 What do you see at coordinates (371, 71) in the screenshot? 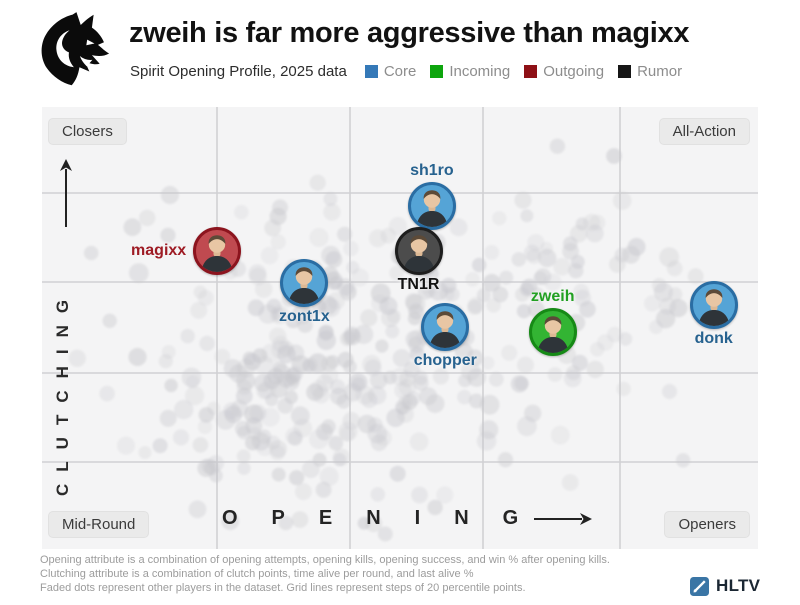
I see `core-color-swatch` at bounding box center [371, 71].